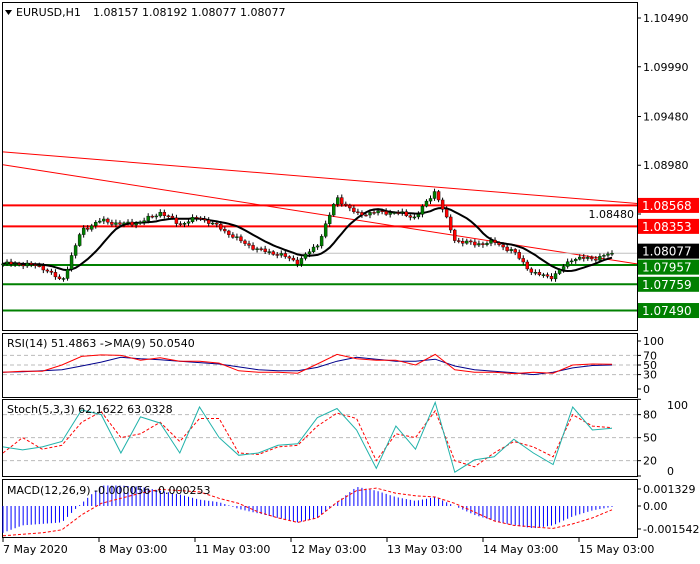 The image size is (700, 564). What do you see at coordinates (650, 415) in the screenshot?
I see `indicator-tick-label: 80` at bounding box center [650, 415].